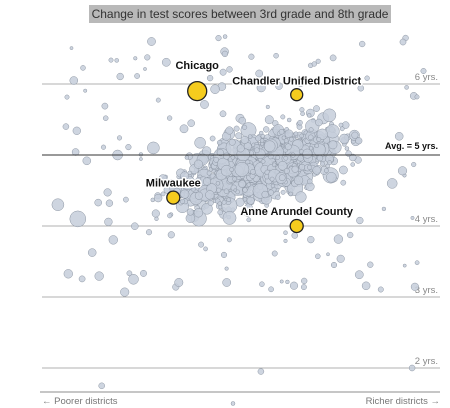 Image resolution: width=450 pixels, height=408 pixels. Describe the element at coordinates (296, 82) in the screenshot. I see `highlight-label-1: Chandler Unified District` at that location.